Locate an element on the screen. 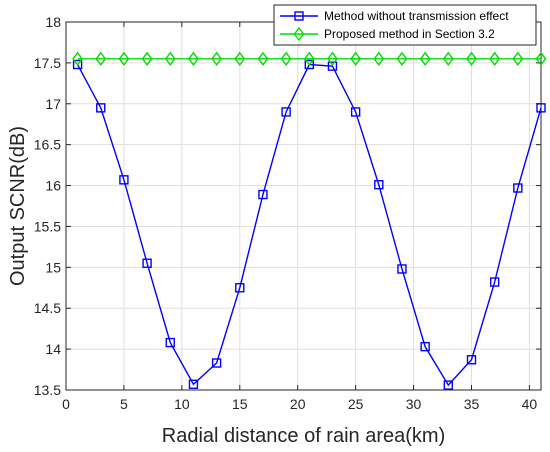  x-tick-label: 5 is located at coordinates (124, 404).